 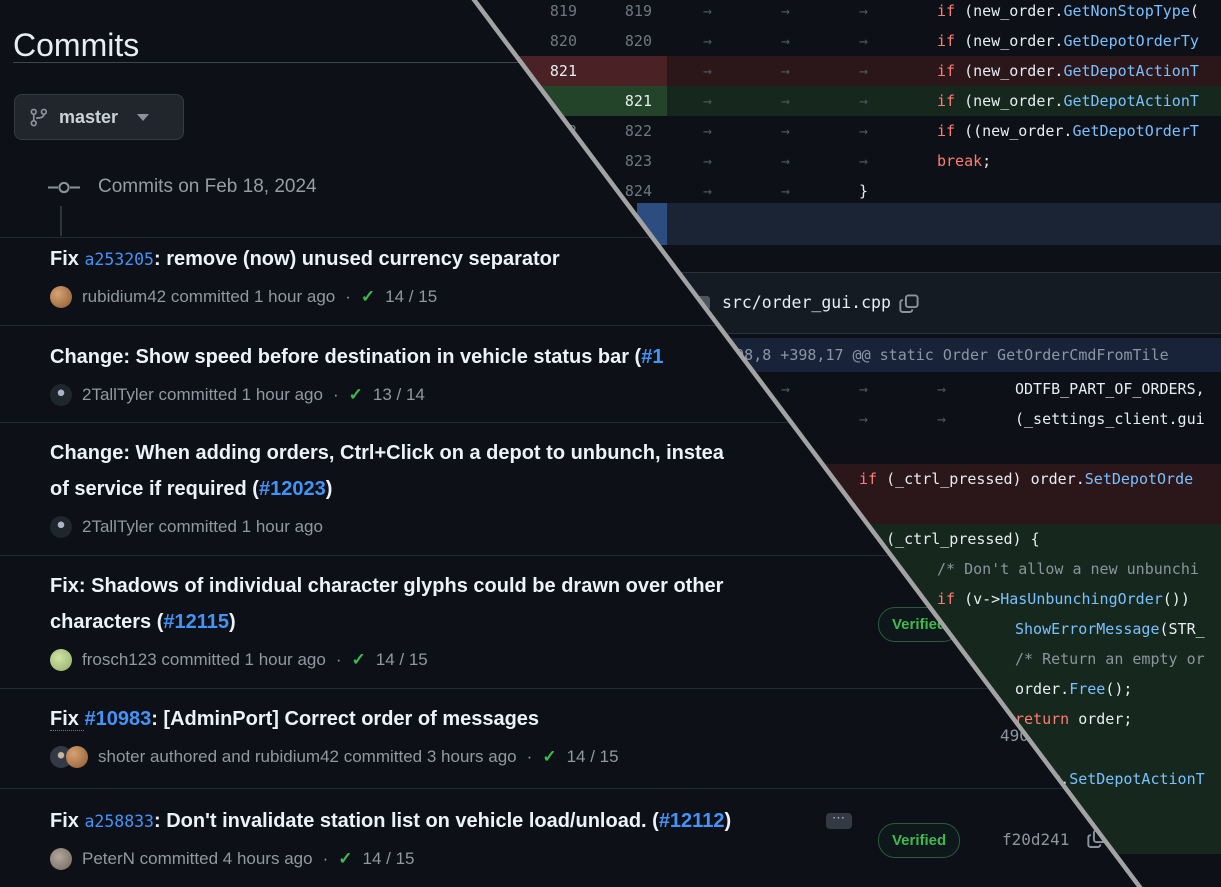 What do you see at coordinates (196, 622) in the screenshot?
I see `issue-link: #12115` at bounding box center [196, 622].